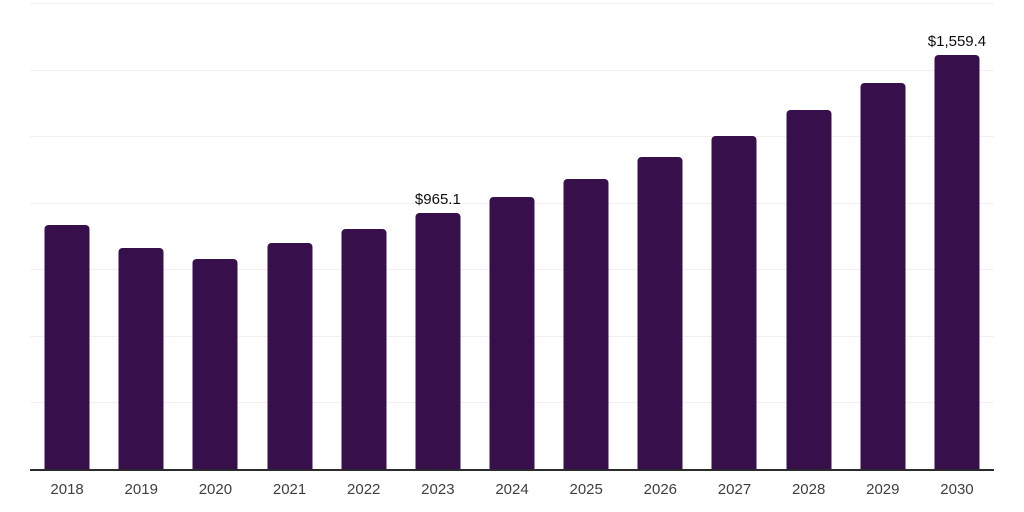 The height and width of the screenshot is (512, 1024). I want to click on bar-2020, so click(215, 364).